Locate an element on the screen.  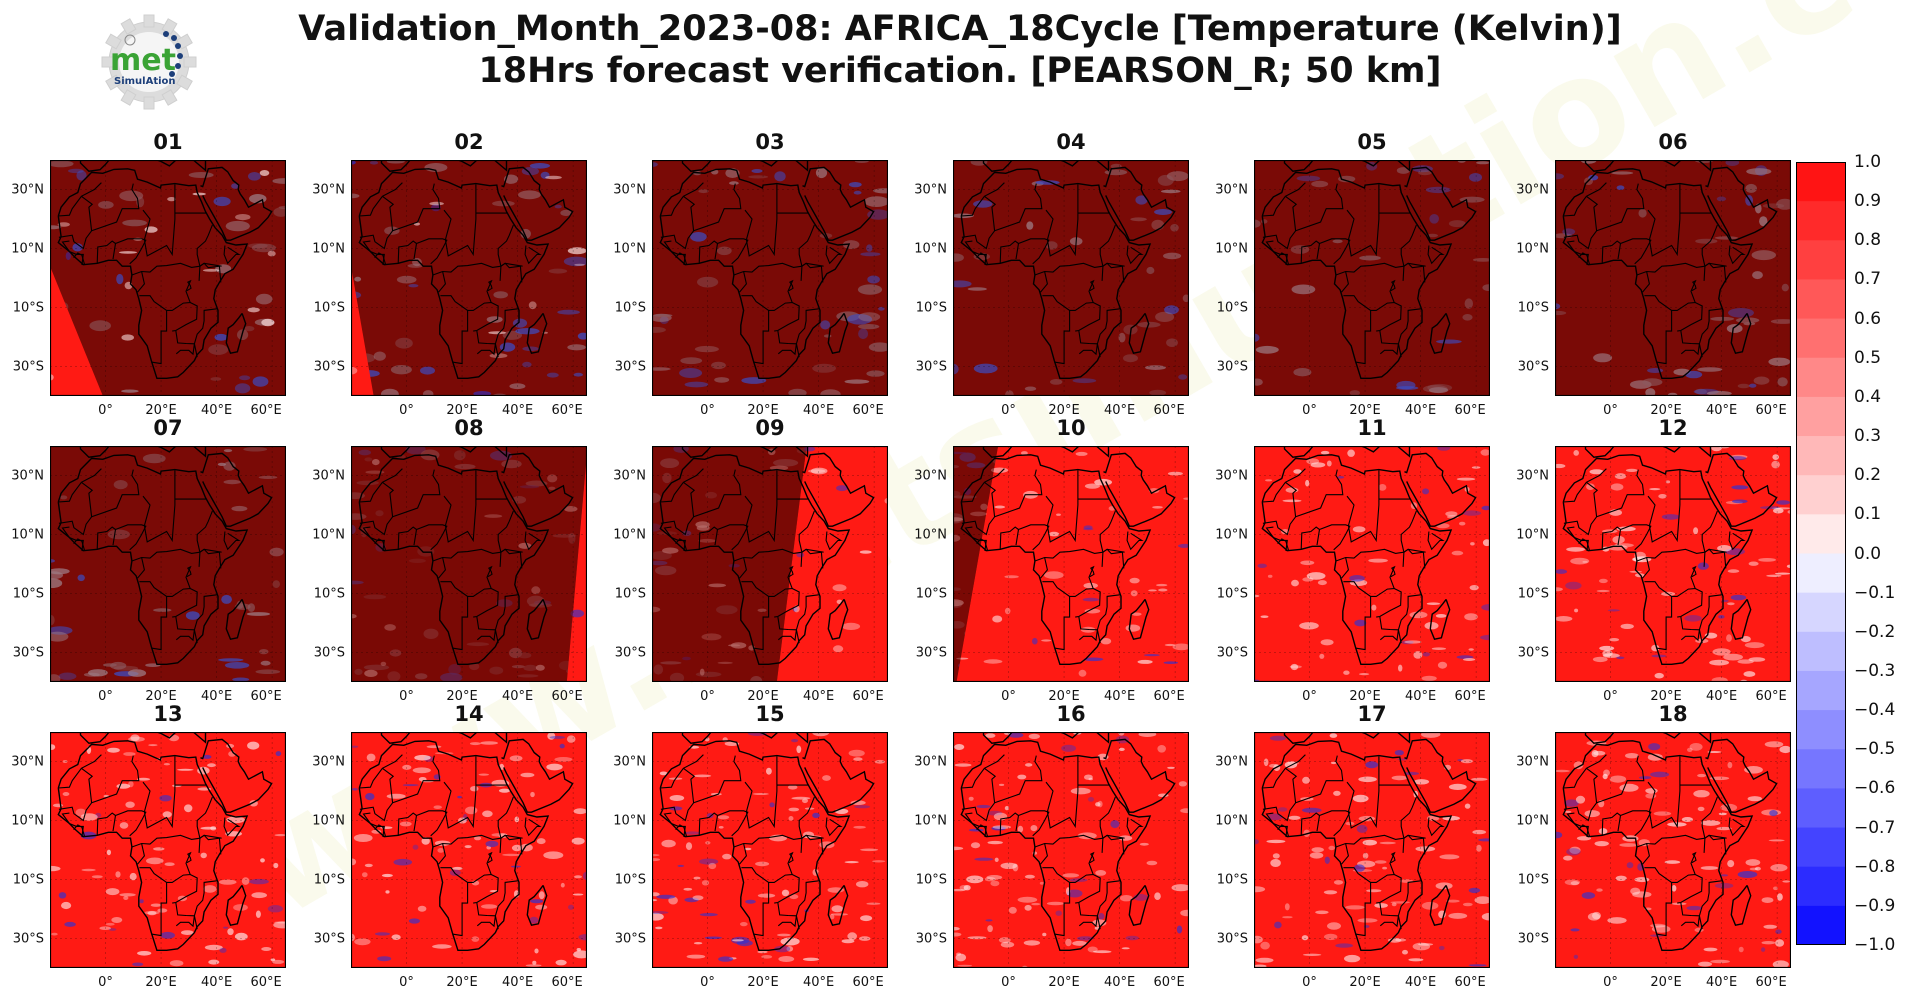
colorbar-tick-label: 0.9 is located at coordinates (1868, 201).